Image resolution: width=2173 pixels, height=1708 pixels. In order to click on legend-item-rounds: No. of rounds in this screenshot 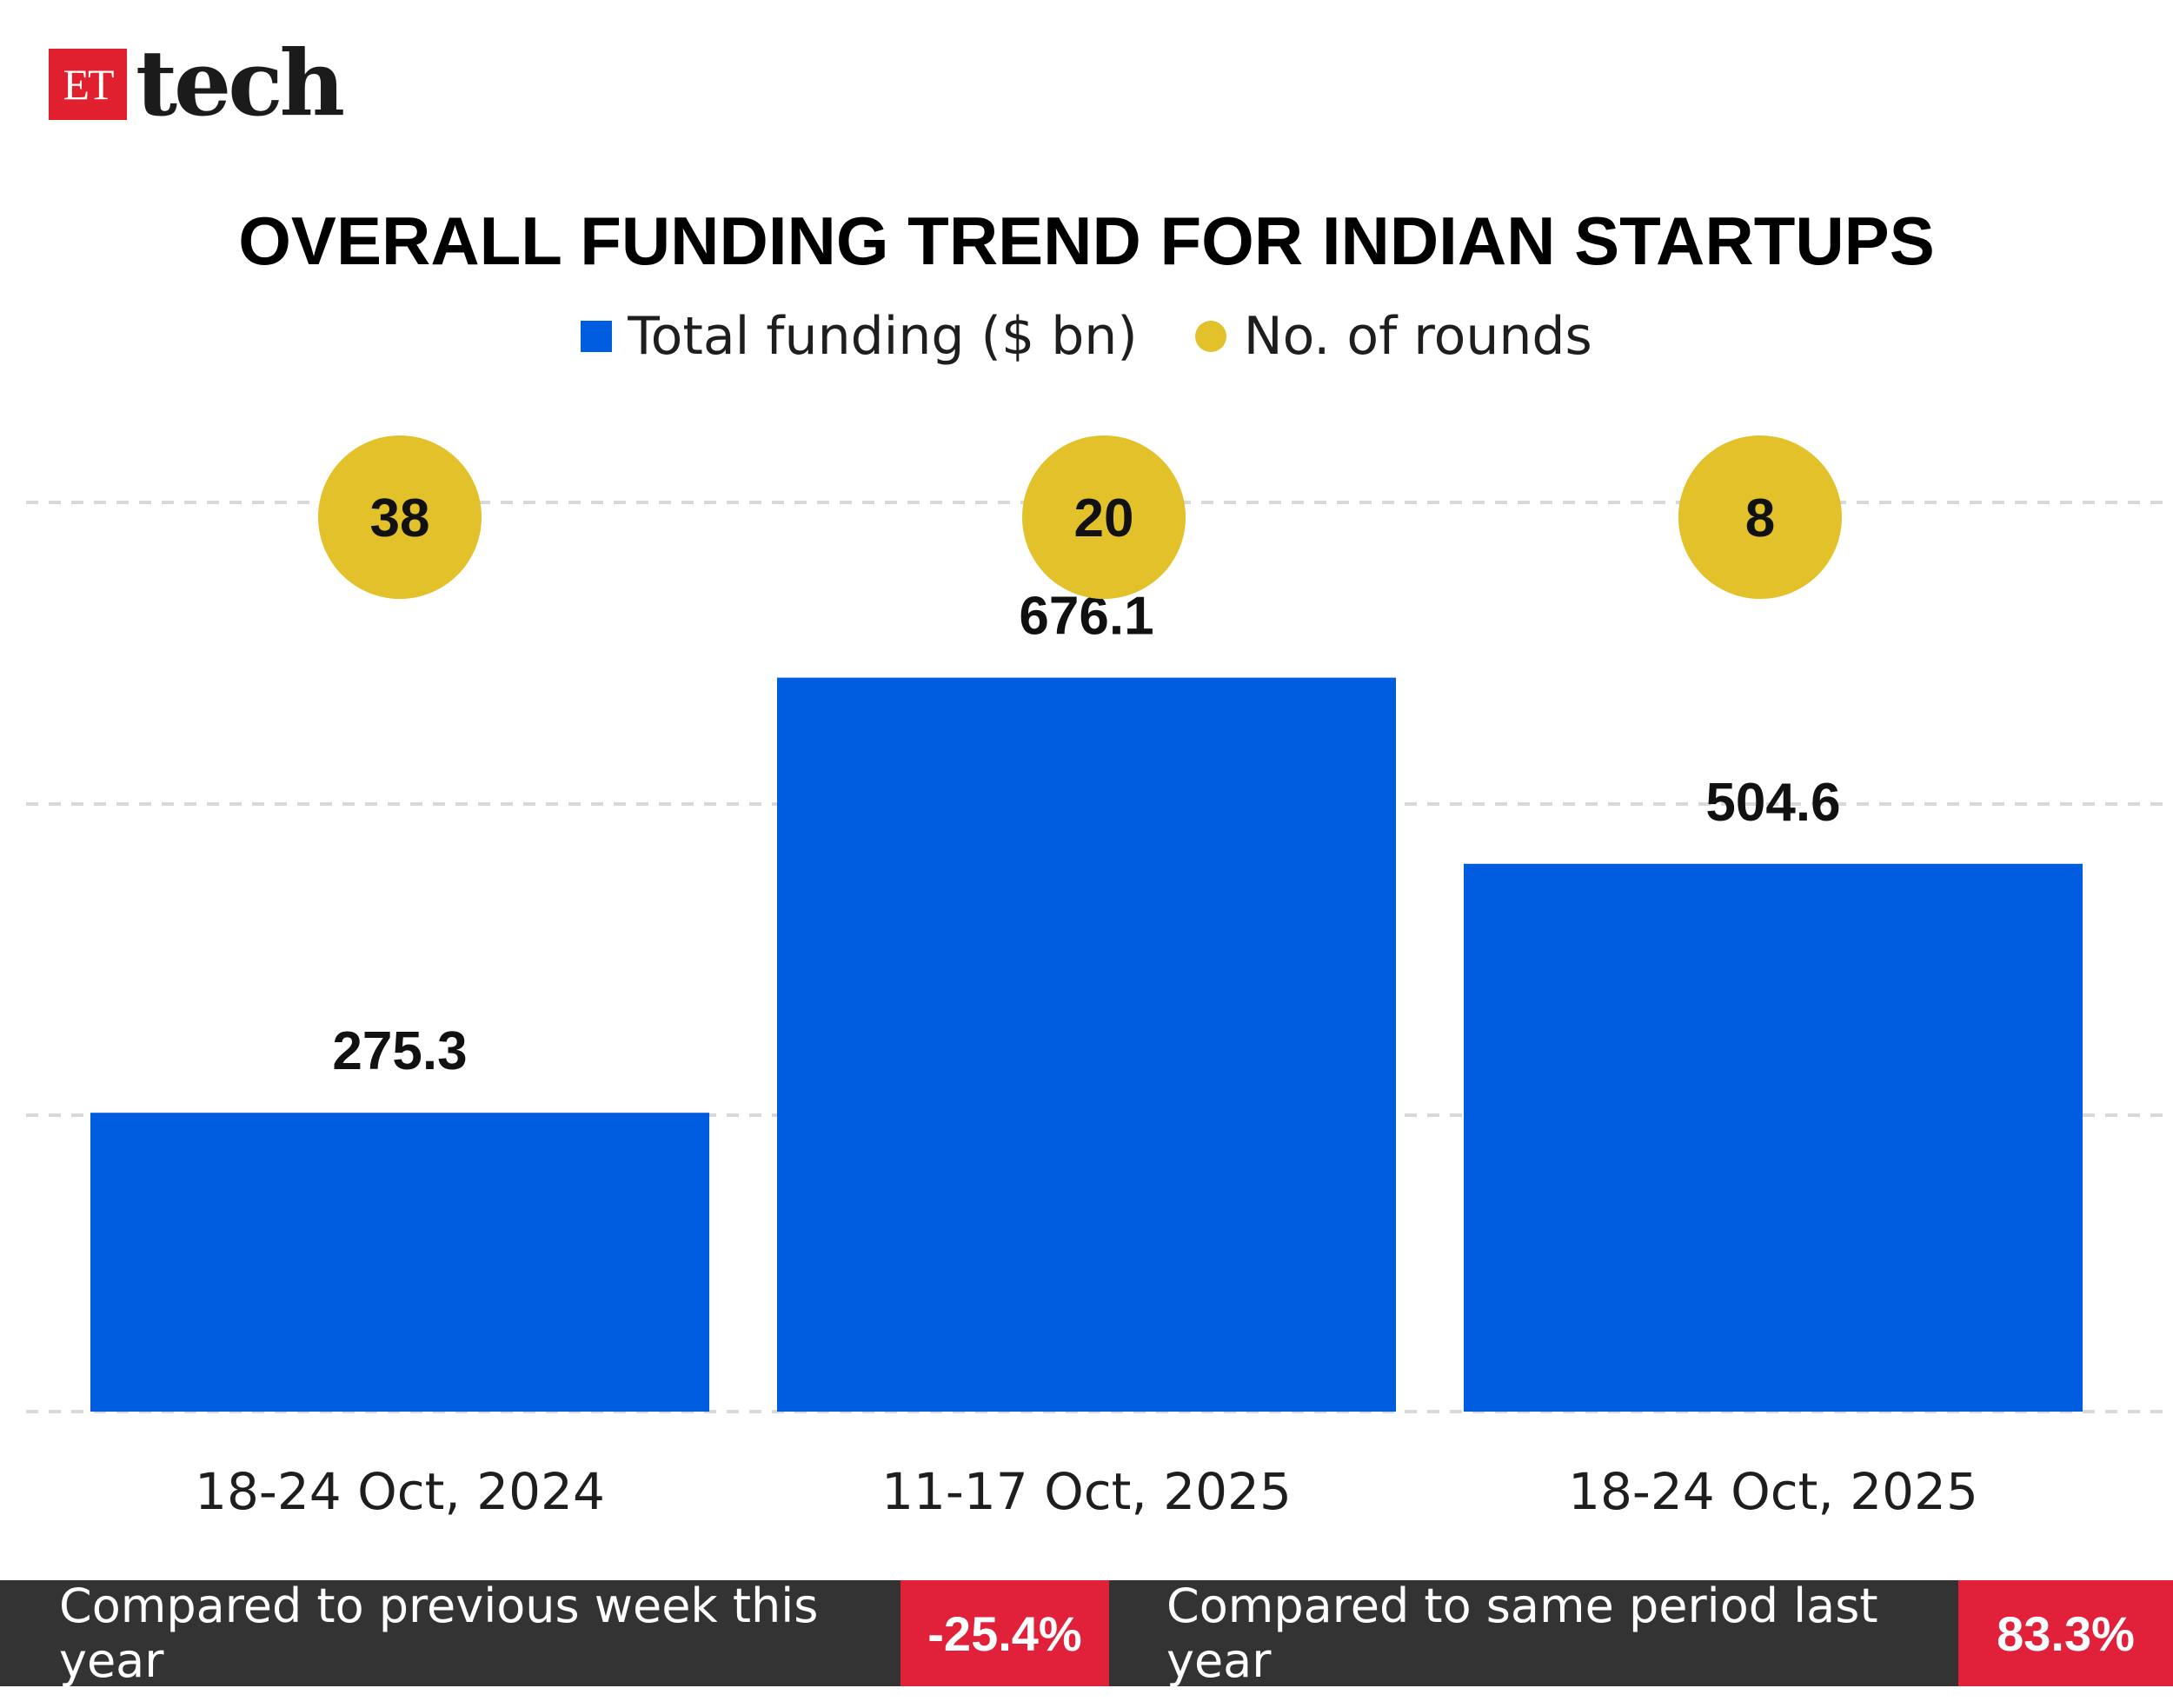, I will do `click(1393, 336)`.